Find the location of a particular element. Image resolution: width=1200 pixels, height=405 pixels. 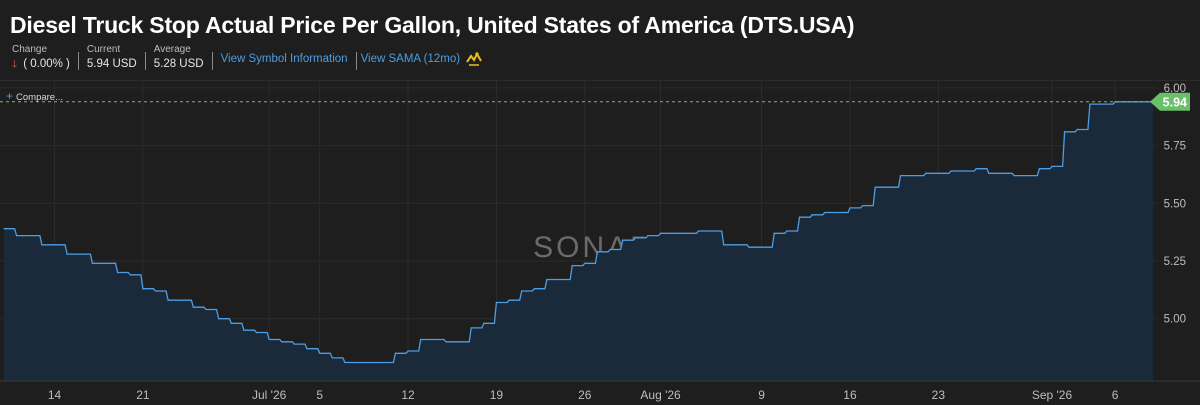

current-price-tag-label: 5.94 is located at coordinates (1175, 102).